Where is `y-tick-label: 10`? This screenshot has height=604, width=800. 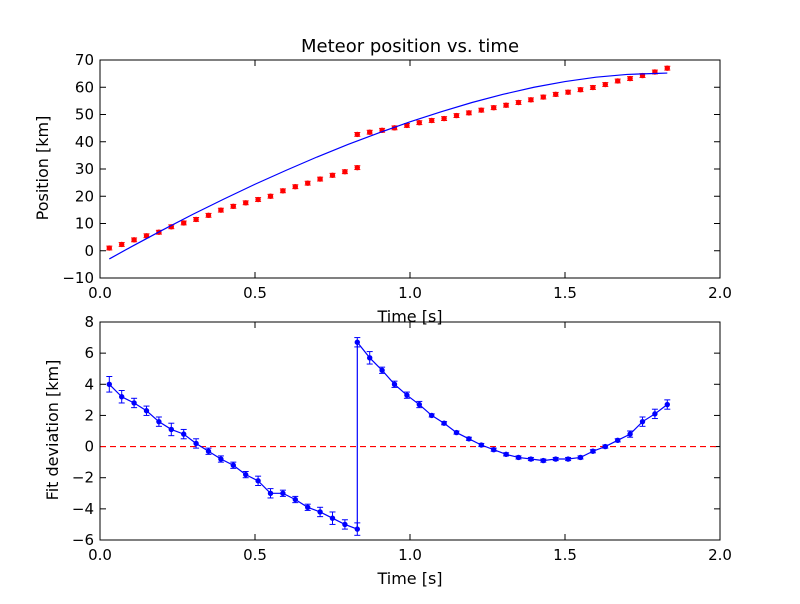 y-tick-label: 10 is located at coordinates (84, 224).